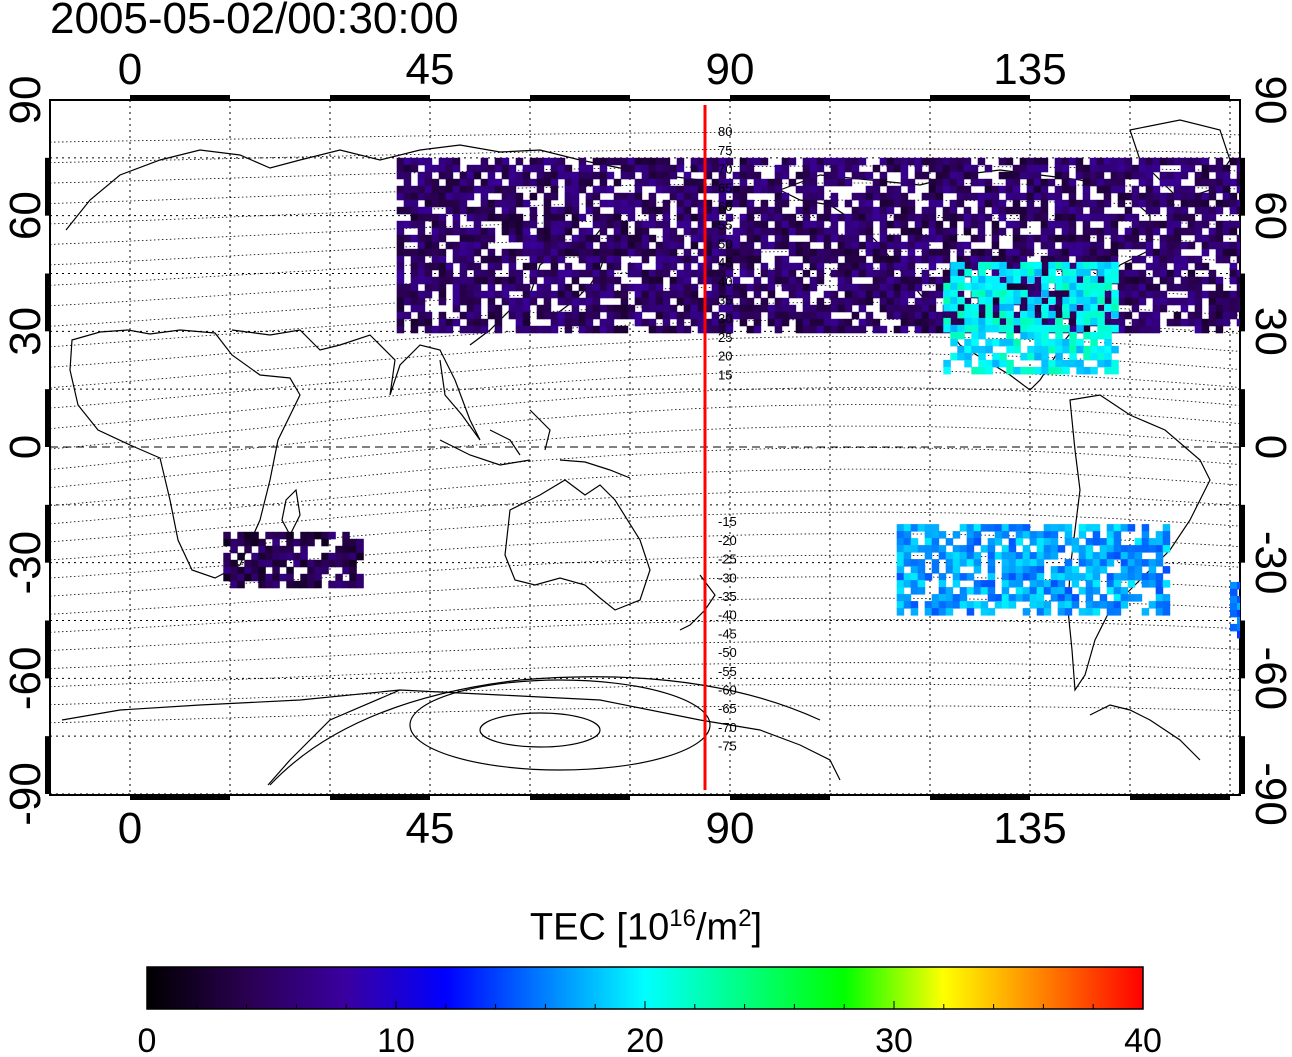 The height and width of the screenshot is (1057, 1292). Describe the element at coordinates (725, 356) in the screenshot. I see `contour-label: 20` at that location.